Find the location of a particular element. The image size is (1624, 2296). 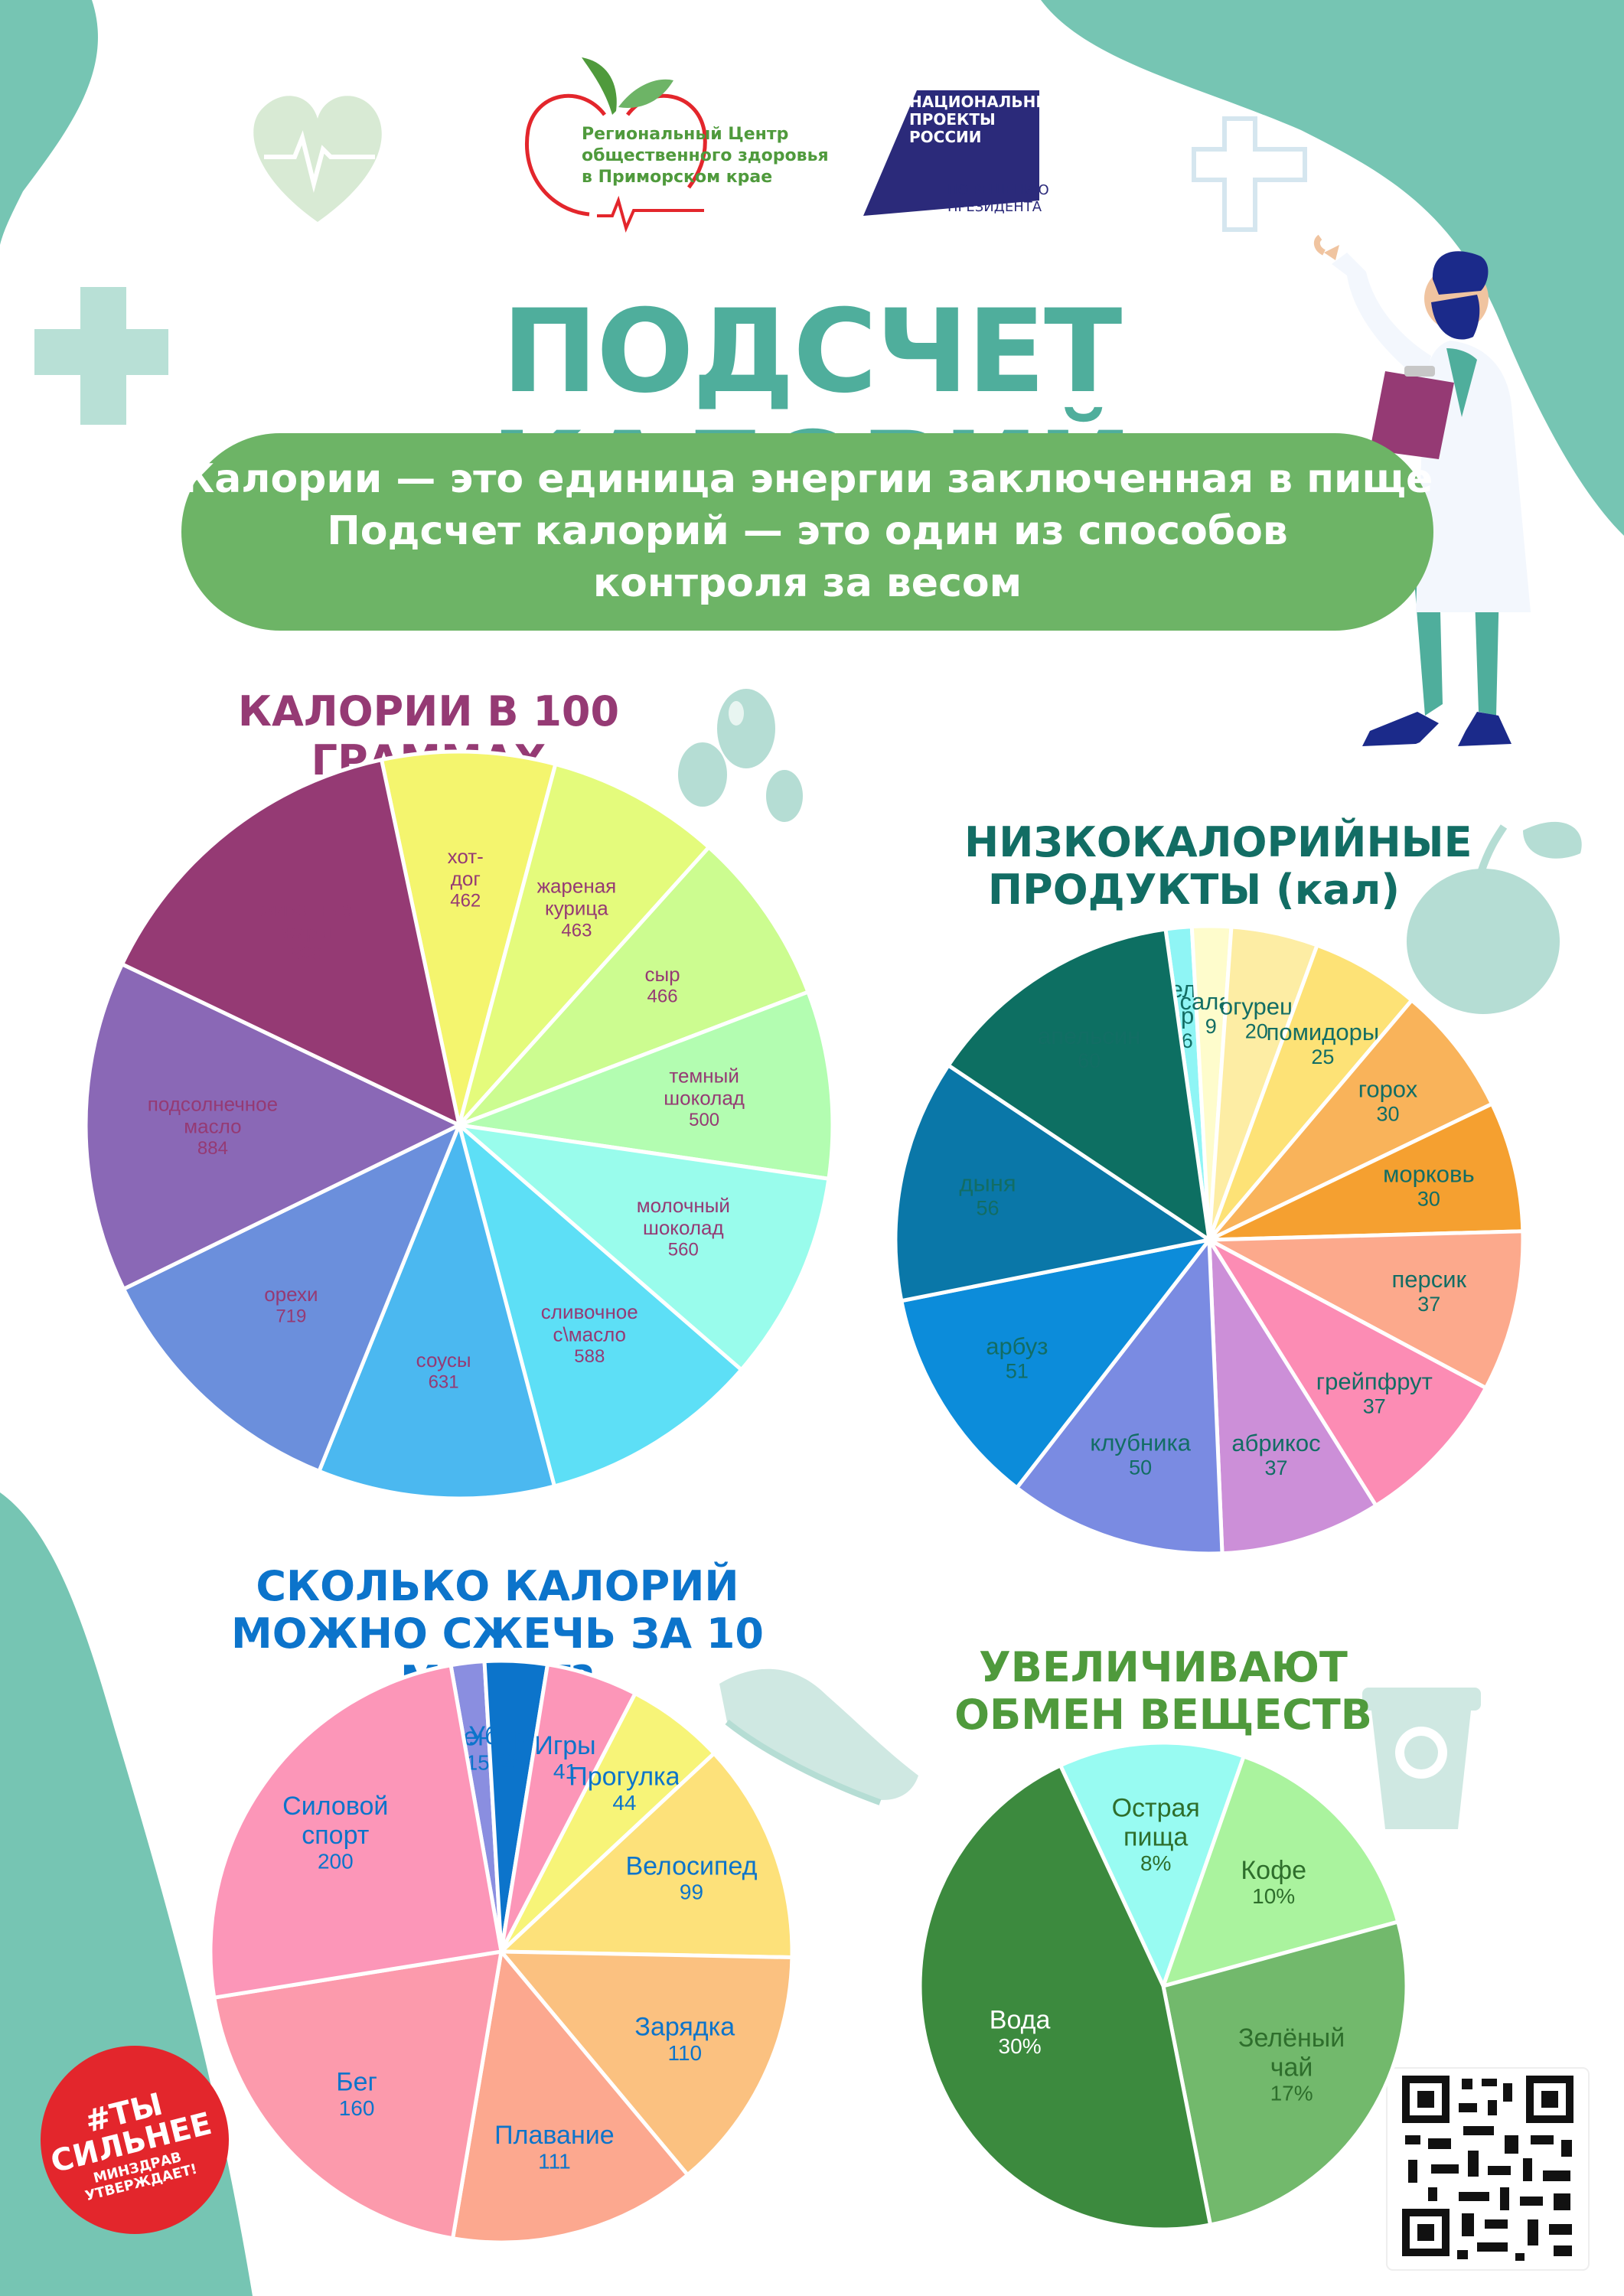

slice-value: 111 is located at coordinates (554, 2161).